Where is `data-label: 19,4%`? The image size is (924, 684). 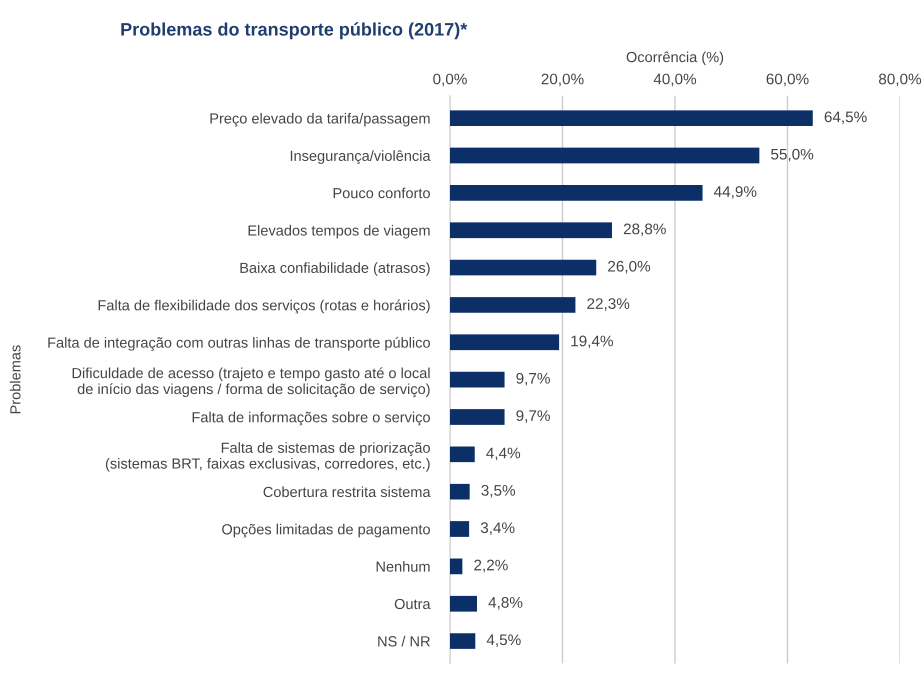 data-label: 19,4% is located at coordinates (592, 342).